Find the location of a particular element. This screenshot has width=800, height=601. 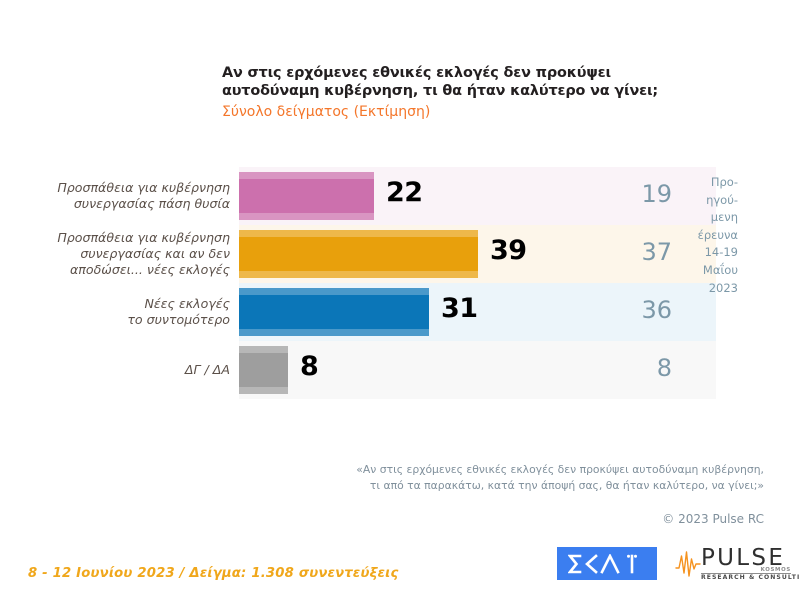

bar-value-label: 31 is located at coordinates (459, 308).